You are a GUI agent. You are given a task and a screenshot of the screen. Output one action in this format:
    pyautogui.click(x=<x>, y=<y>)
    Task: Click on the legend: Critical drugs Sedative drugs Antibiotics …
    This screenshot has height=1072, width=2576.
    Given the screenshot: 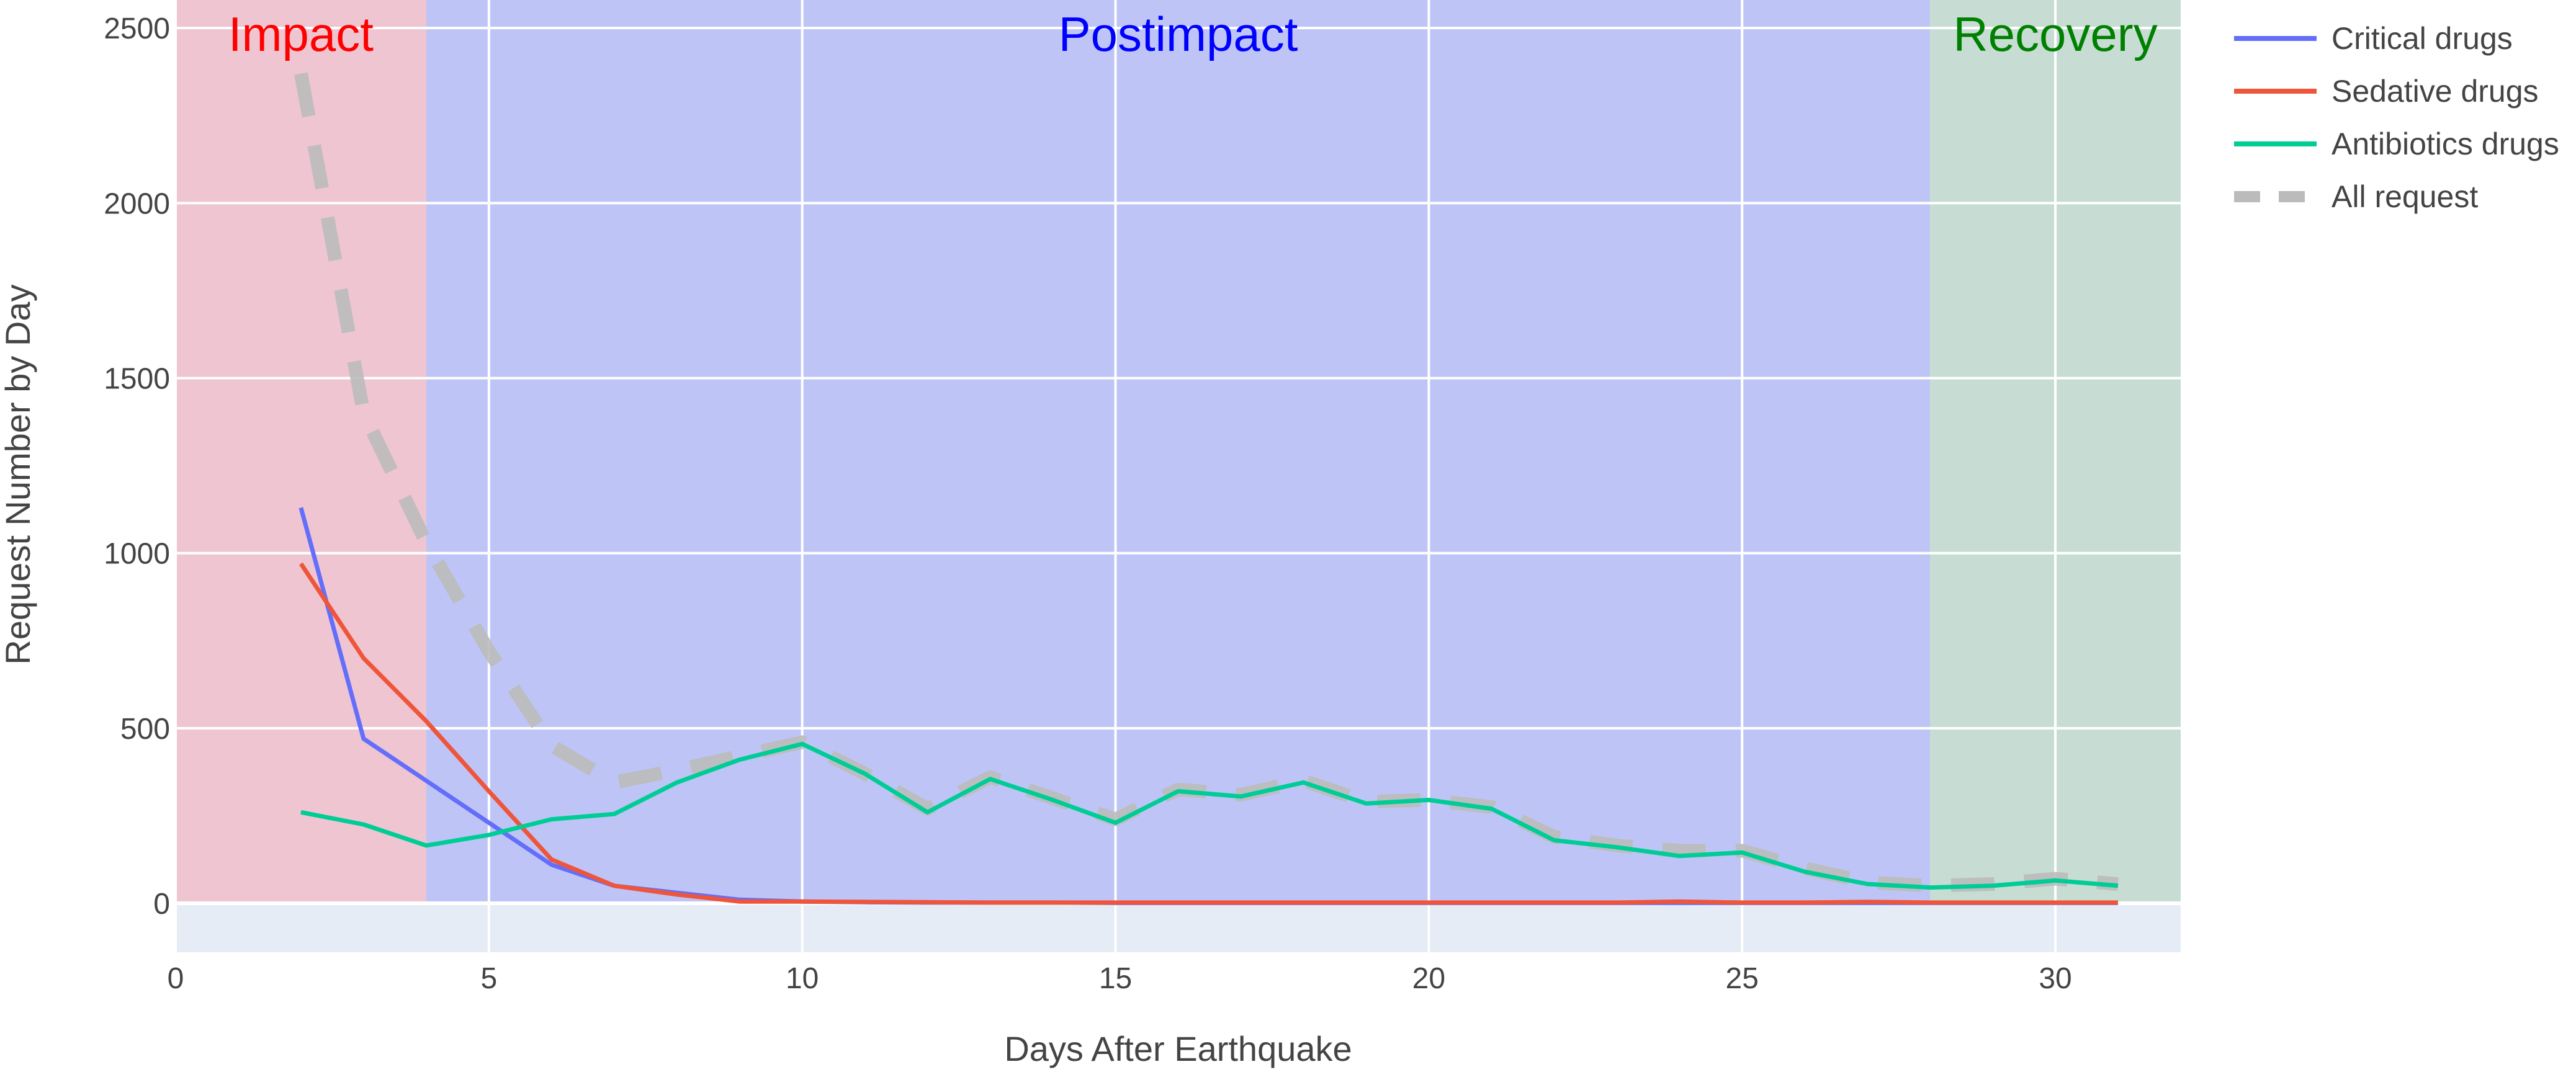 What is the action you would take?
    pyautogui.click(x=2396, y=117)
    